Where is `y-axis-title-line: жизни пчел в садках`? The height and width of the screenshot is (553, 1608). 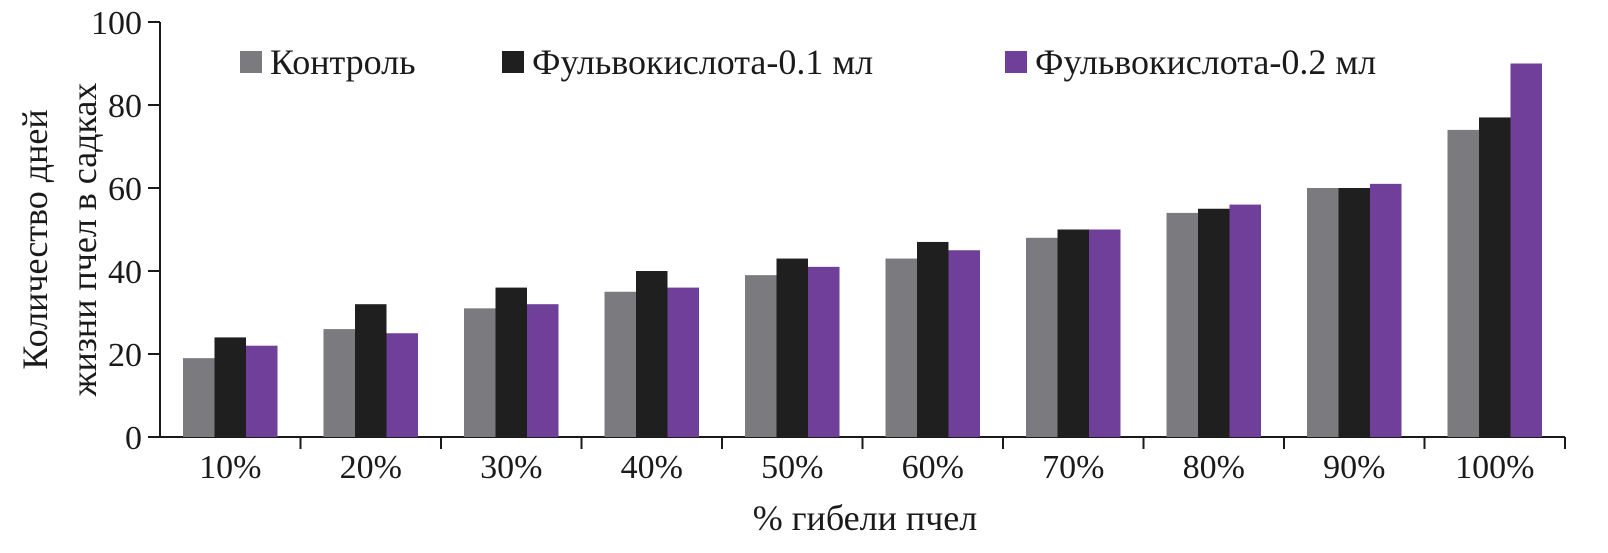 y-axis-title-line: жизни пчел в садках is located at coordinates (84, 240).